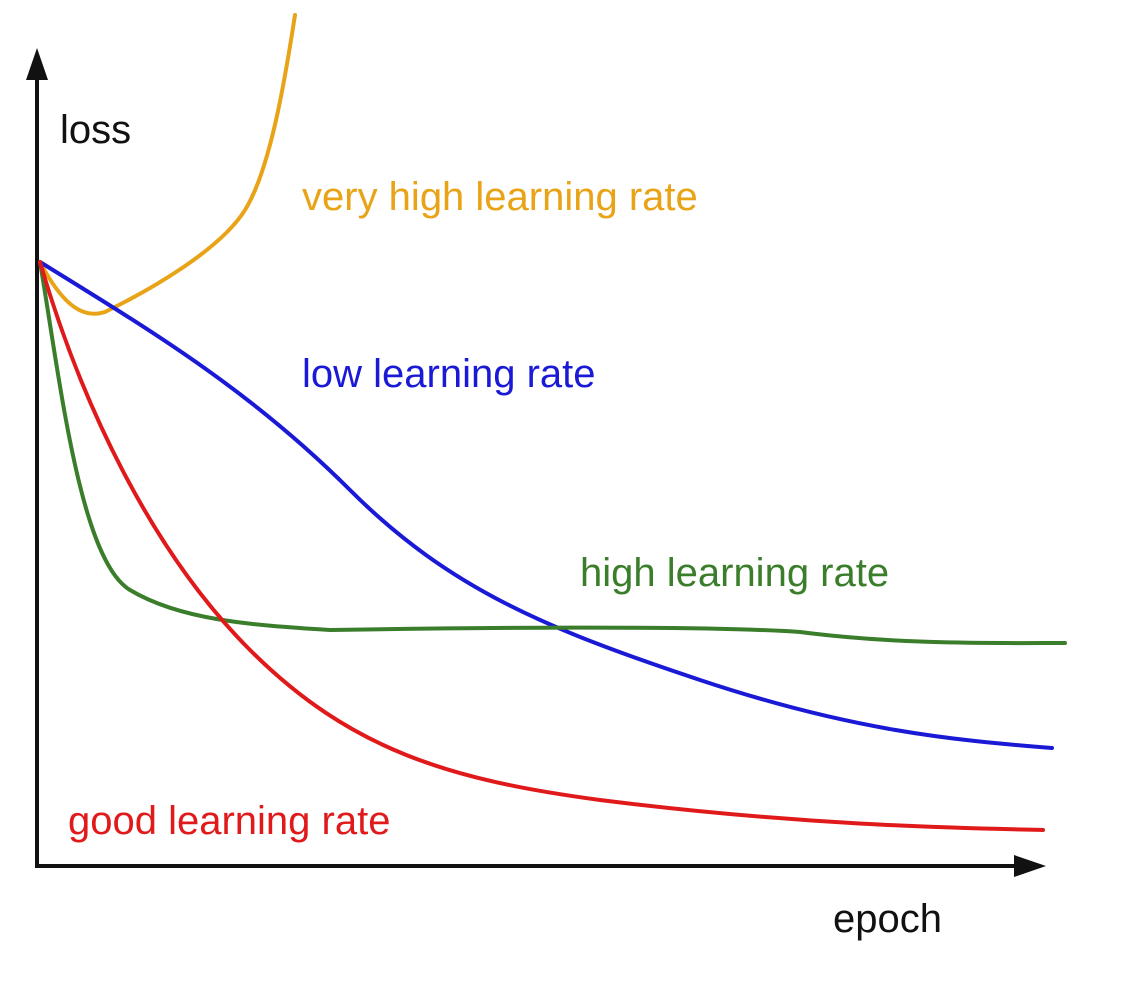 This screenshot has width=1128, height=981. I want to click on y-axis-label: loss, so click(95, 130).